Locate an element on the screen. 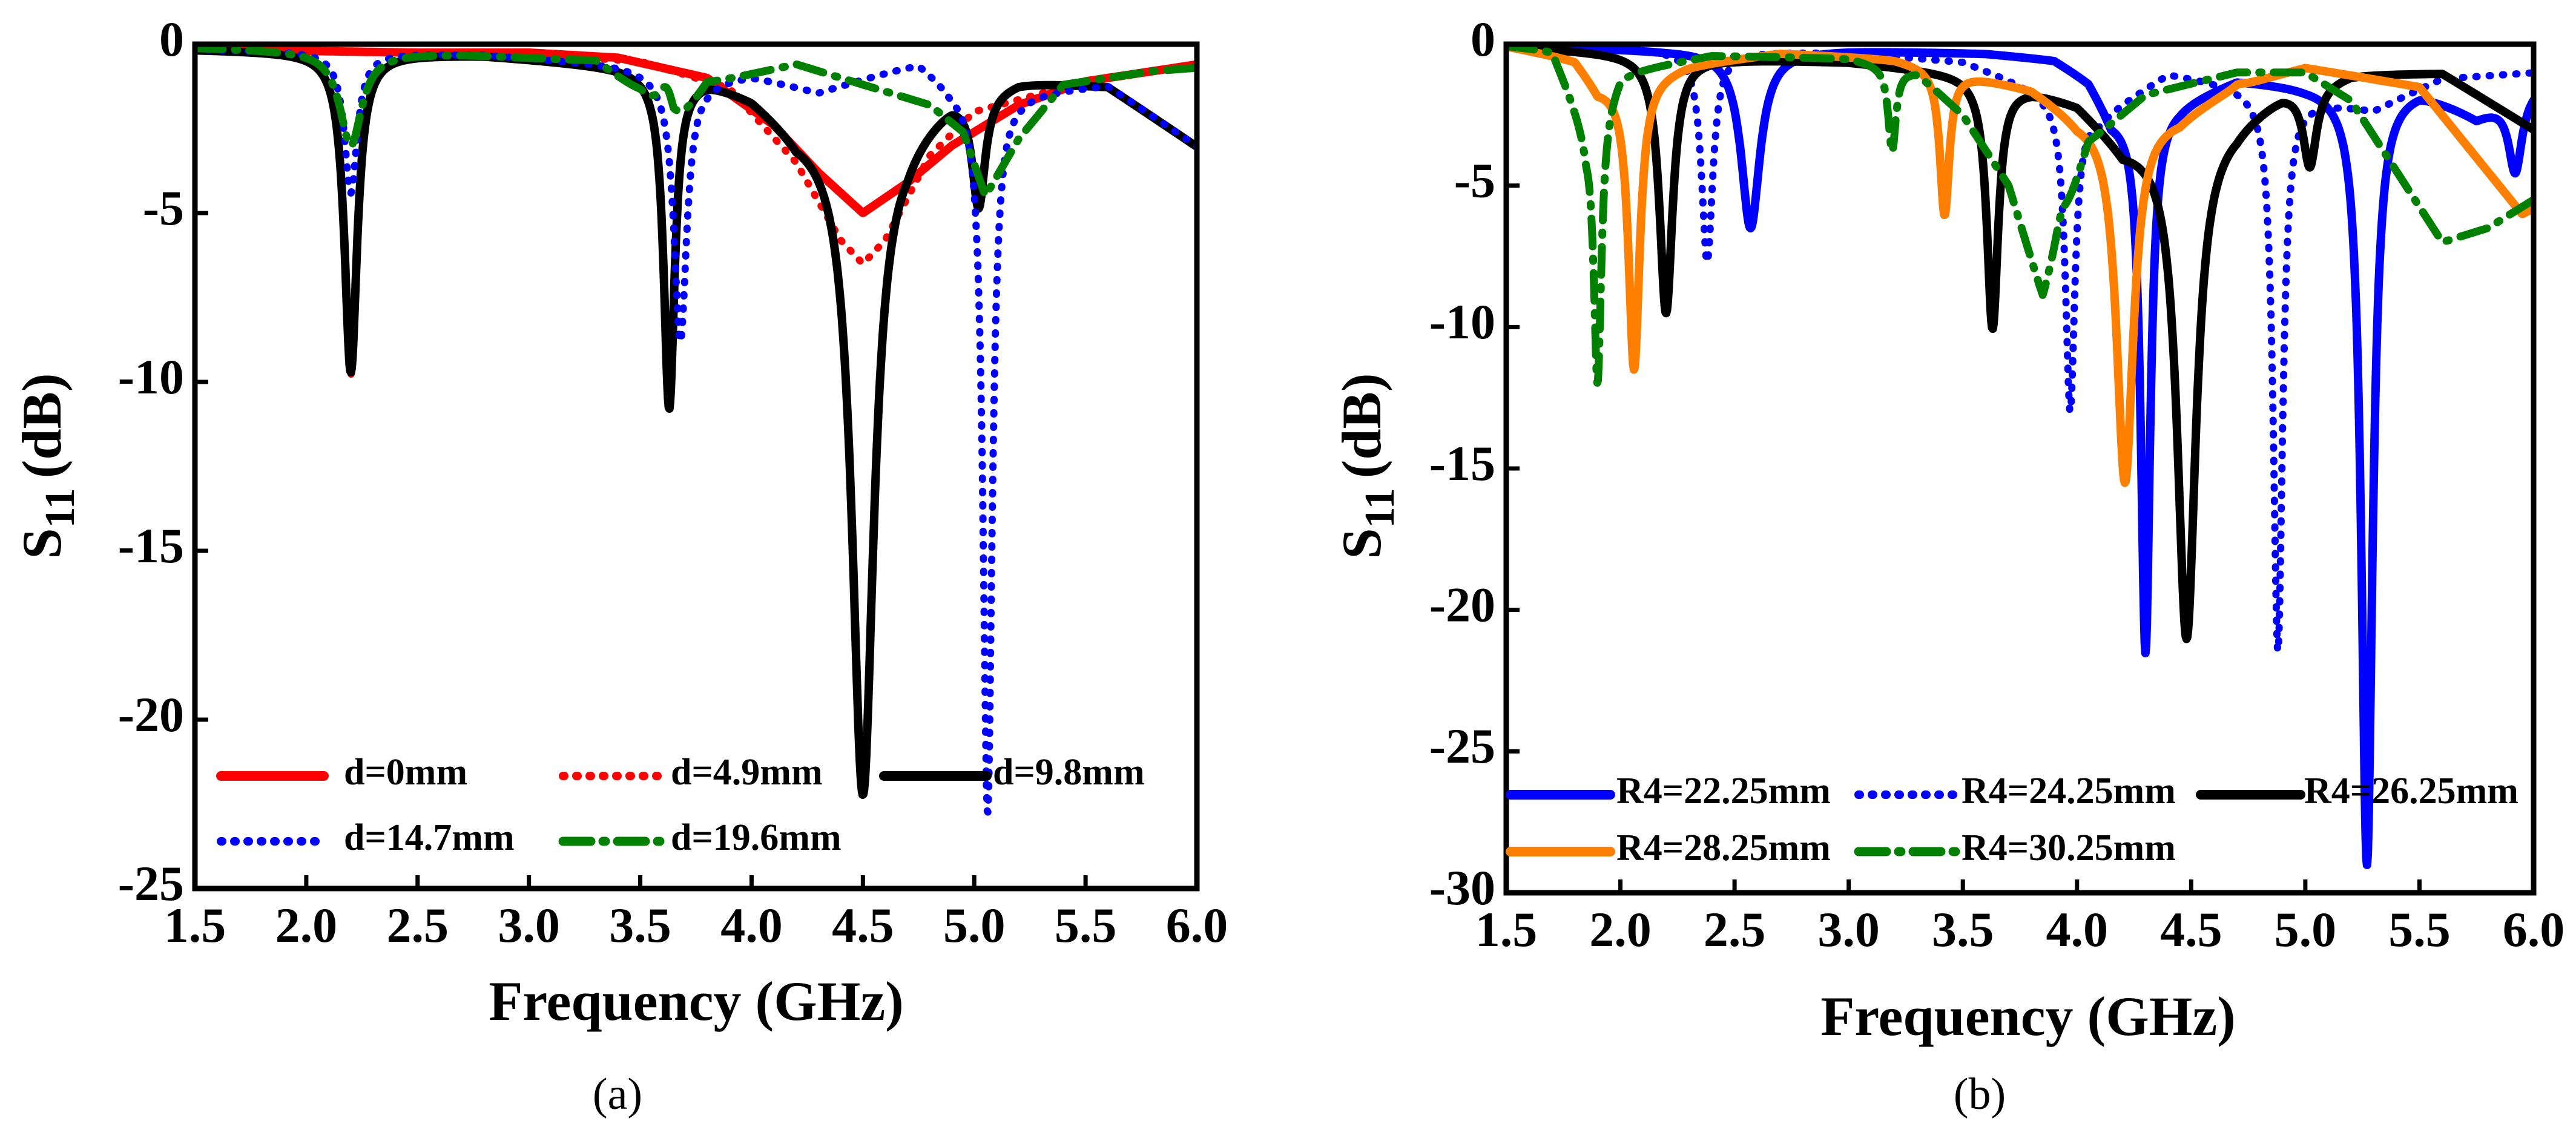 The height and width of the screenshot is (1127, 2576). panel-b-legend-label: R4=28.25mm is located at coordinates (1723, 848).